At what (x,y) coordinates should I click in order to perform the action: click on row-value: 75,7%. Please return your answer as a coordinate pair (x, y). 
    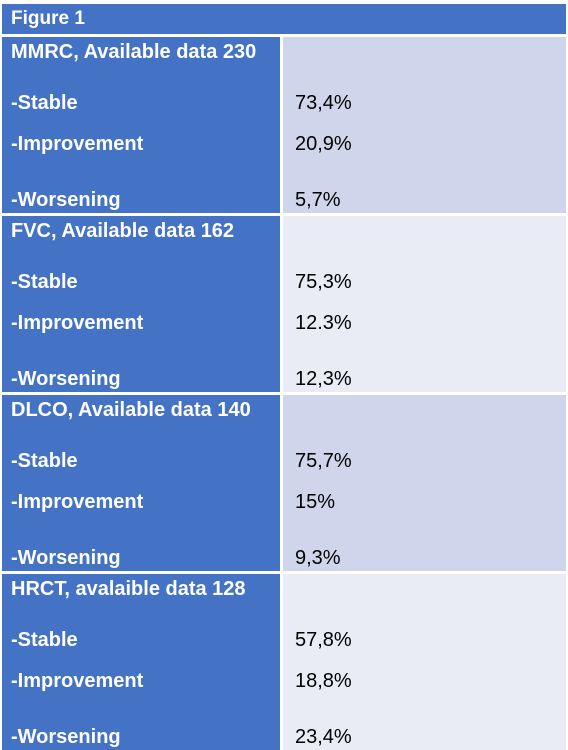
    Looking at the image, I should click on (323, 461).